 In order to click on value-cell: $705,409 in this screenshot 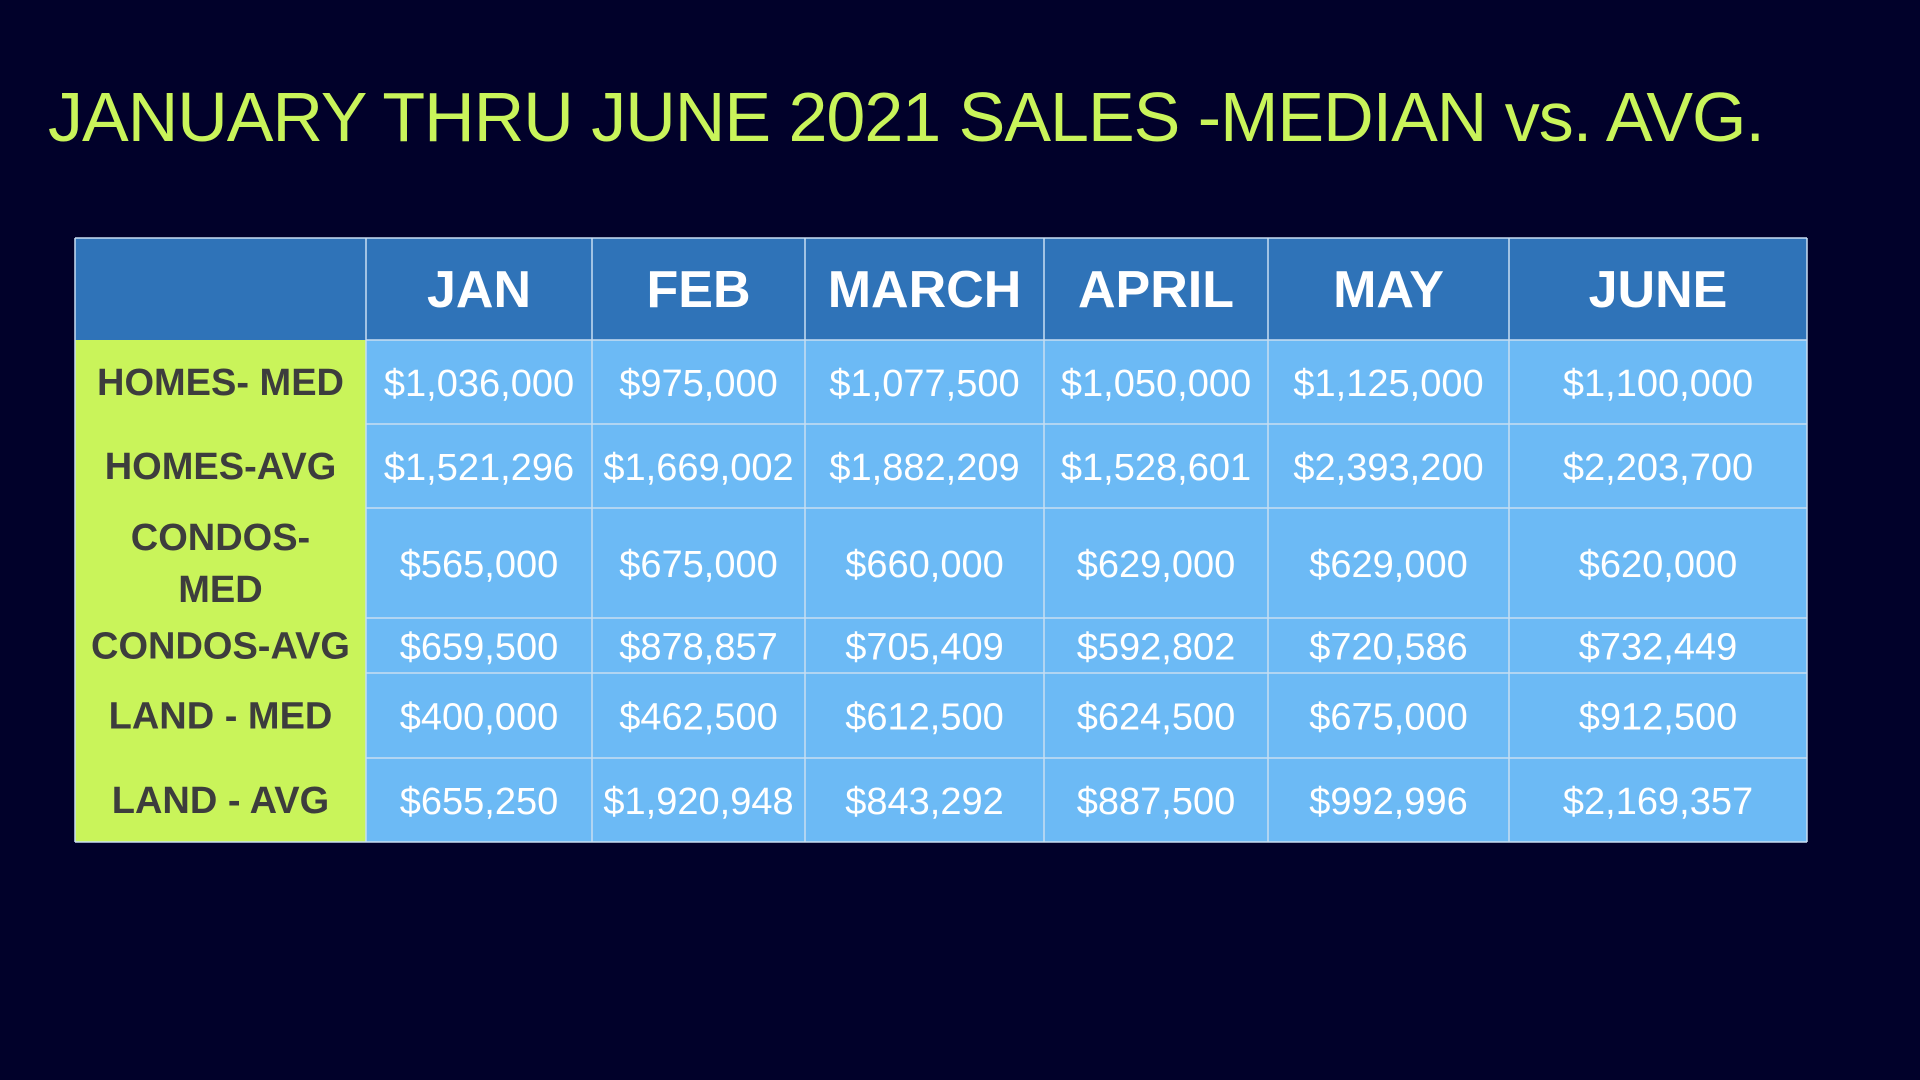, I will do `click(924, 648)`.